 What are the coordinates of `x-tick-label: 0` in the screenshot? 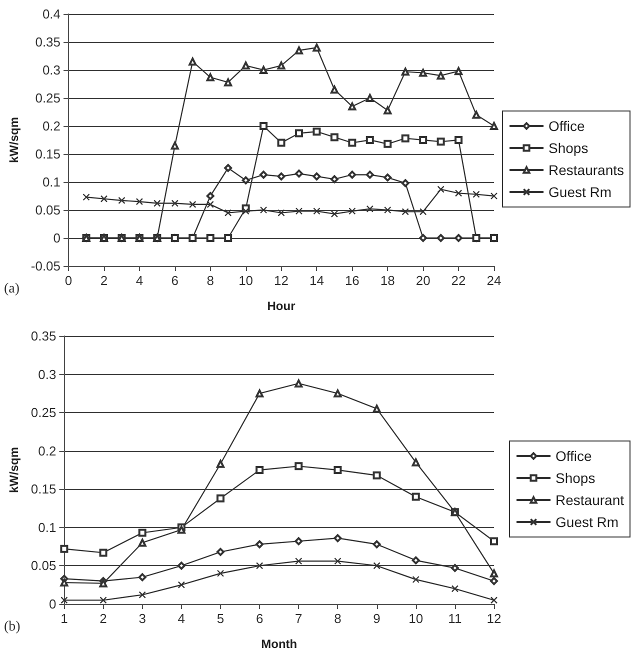 It's located at (68, 280).